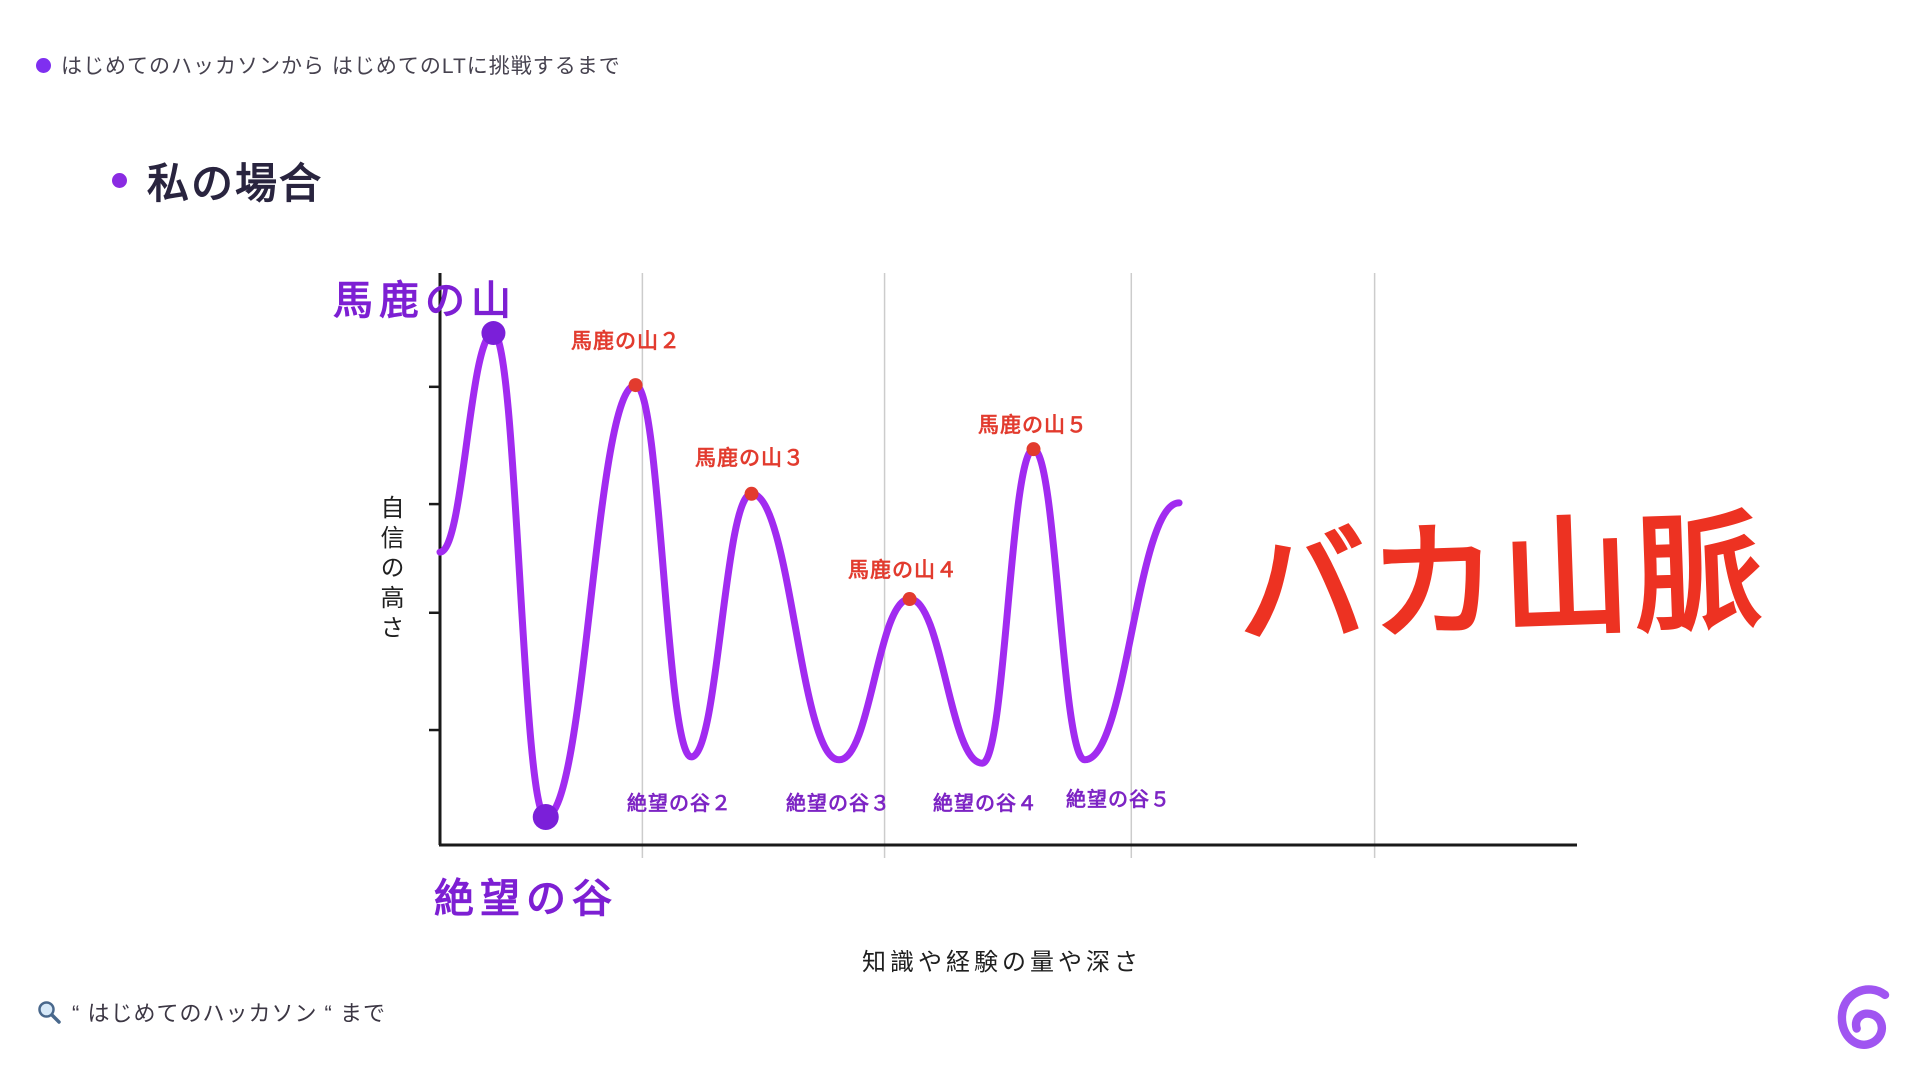 This screenshot has width=1920, height=1080. I want to click on presentation-title: はじめてのハッカソンから はじめてのLTに挑戦するまで, so click(341, 66).